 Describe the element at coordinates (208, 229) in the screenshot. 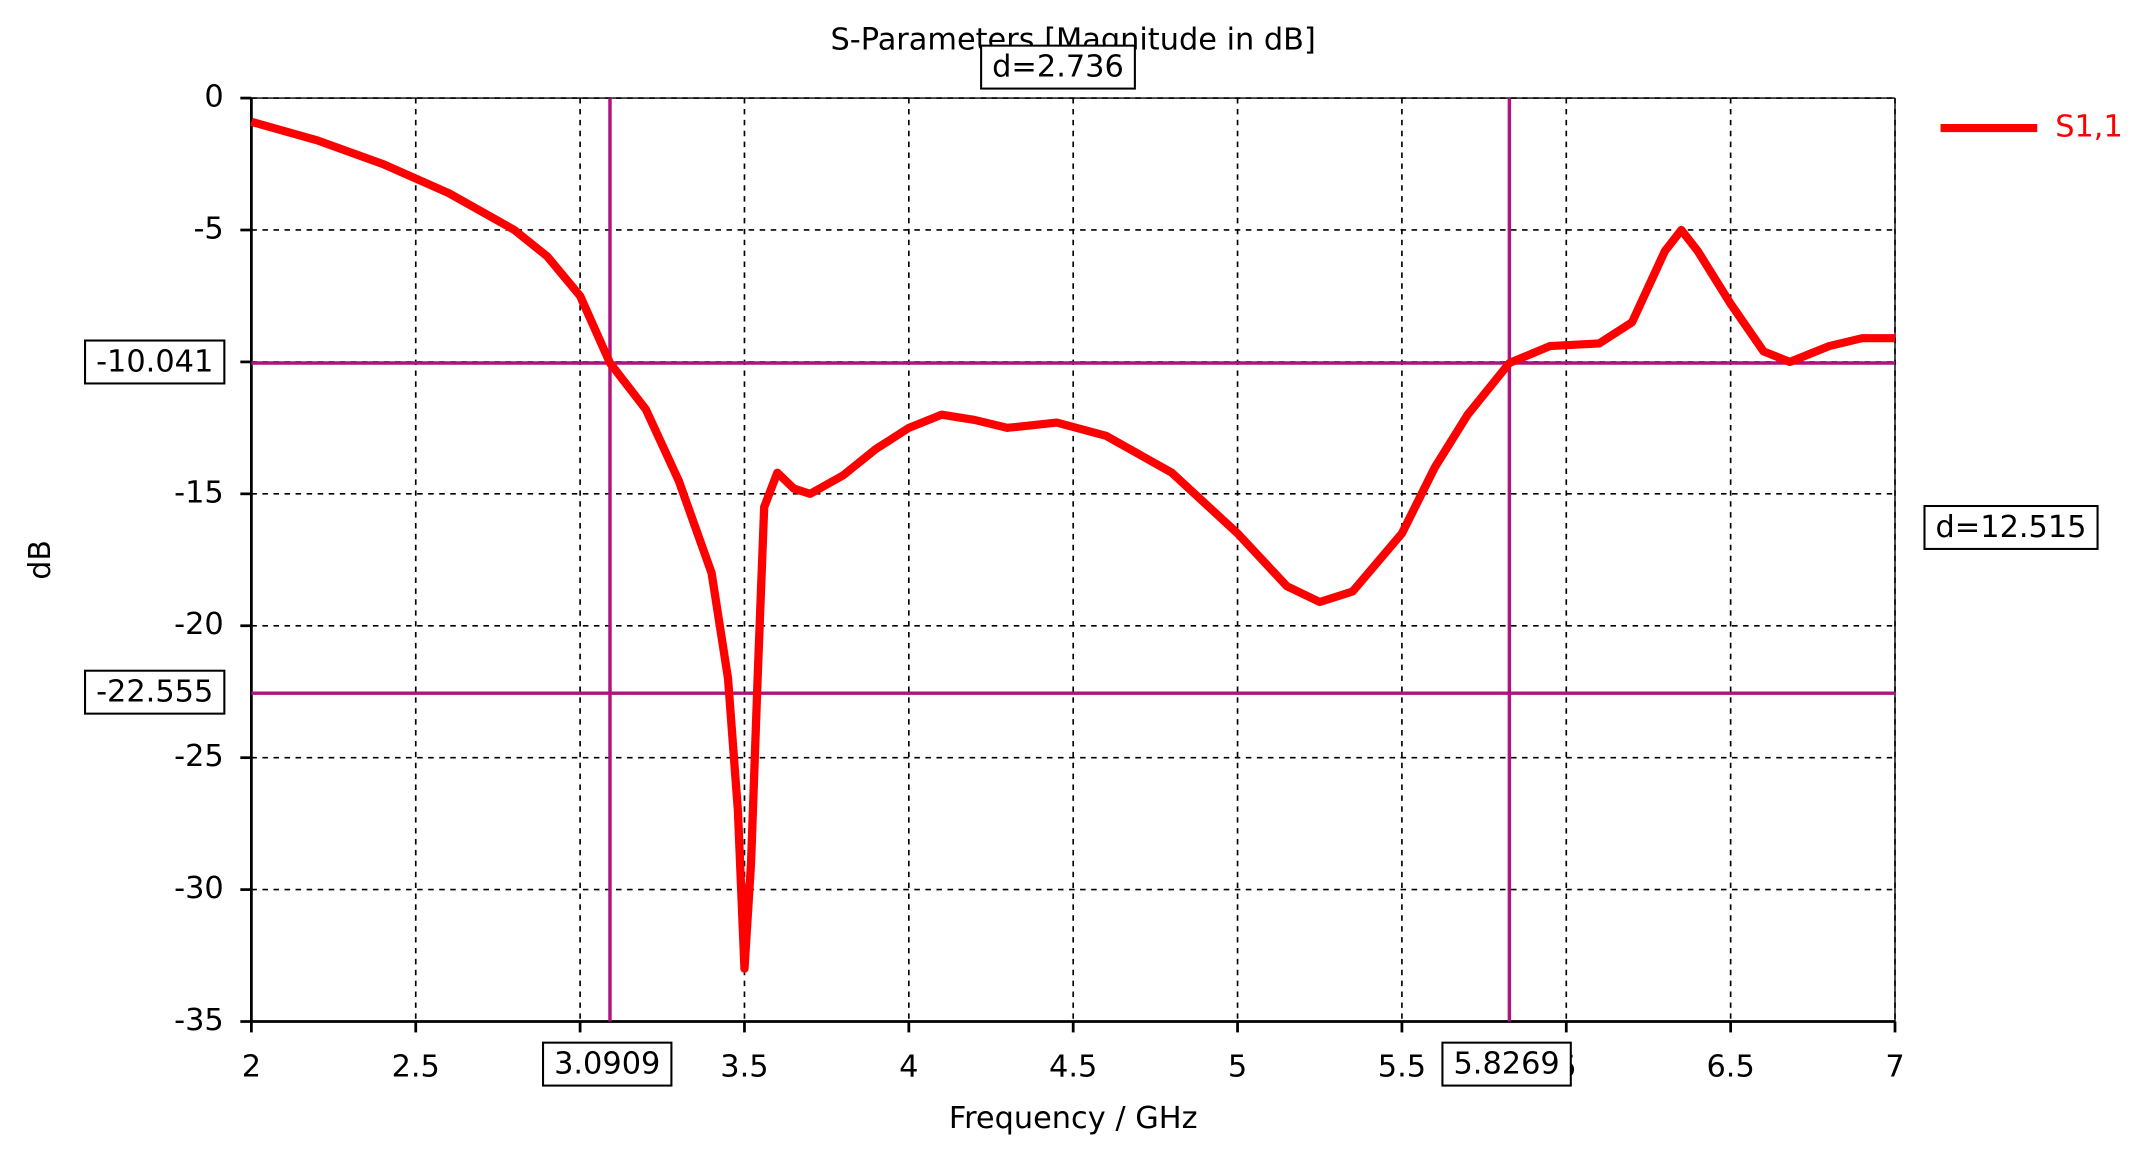

I see `y-tick-label: -5` at that location.